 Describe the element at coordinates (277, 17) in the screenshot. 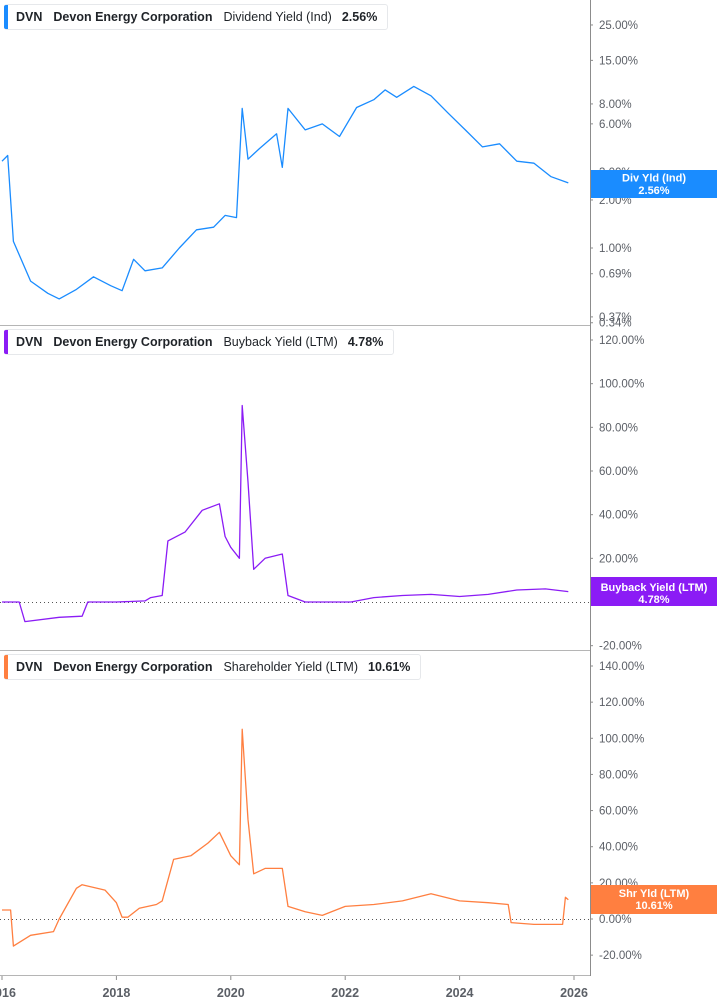

I see `legend-metric: Dividend Yield (Ind)` at that location.